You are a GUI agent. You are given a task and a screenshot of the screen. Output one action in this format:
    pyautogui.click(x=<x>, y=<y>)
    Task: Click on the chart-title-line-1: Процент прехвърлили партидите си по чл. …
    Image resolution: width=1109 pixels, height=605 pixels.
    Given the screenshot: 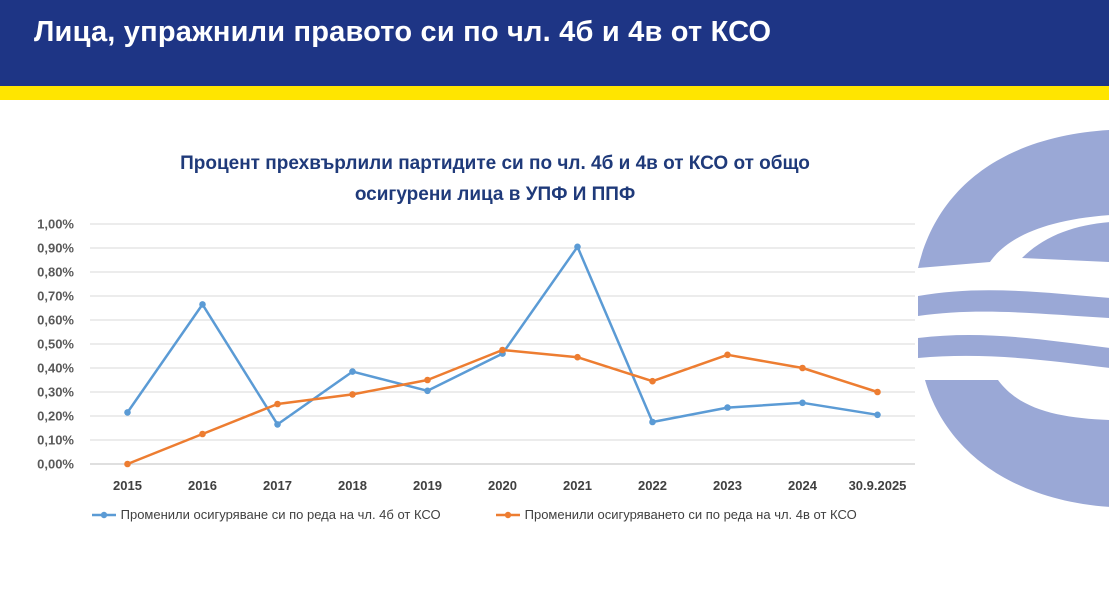 What is the action you would take?
    pyautogui.click(x=495, y=163)
    